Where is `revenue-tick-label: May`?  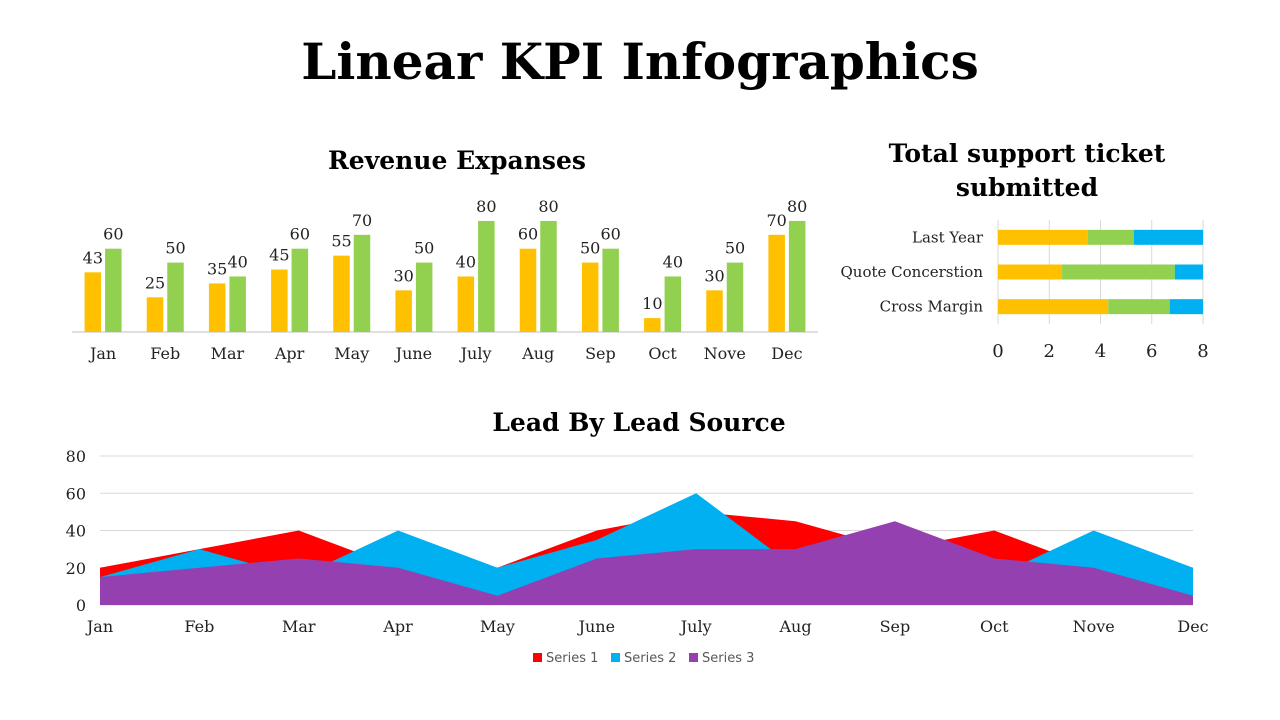
revenue-tick-label: May is located at coordinates (351, 353).